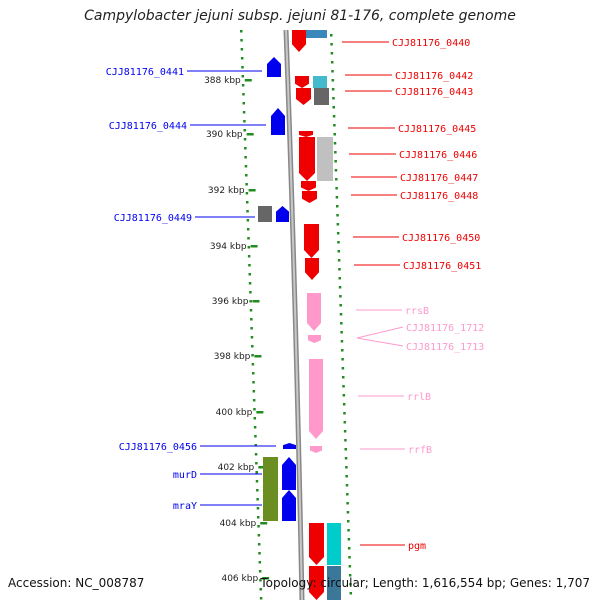  Describe the element at coordinates (437, 129) in the screenshot. I see `gene-label: CJJ81176_0445` at that location.